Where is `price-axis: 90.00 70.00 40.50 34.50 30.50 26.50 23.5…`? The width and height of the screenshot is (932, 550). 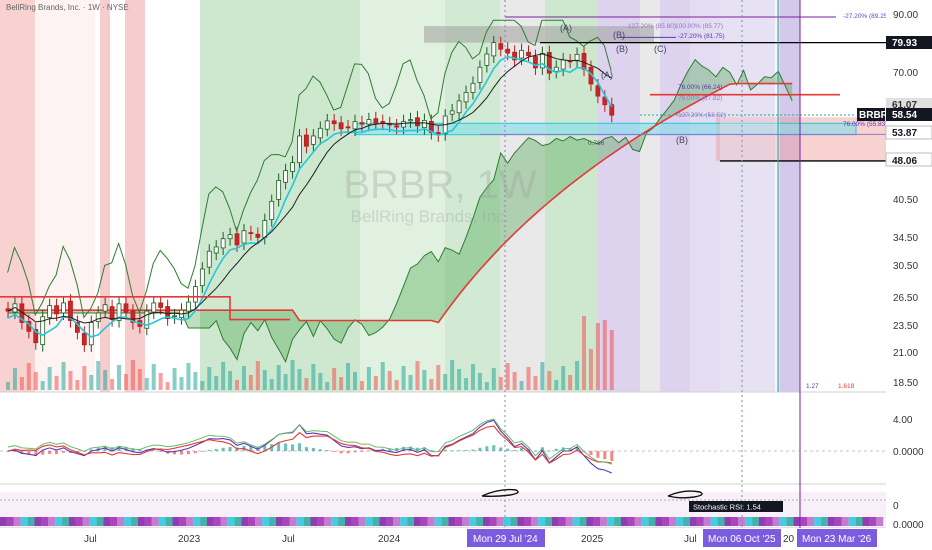
price-axis: 90.00 70.00 40.50 34.50 30.50 26.50 23.5… is located at coordinates (894, 195).